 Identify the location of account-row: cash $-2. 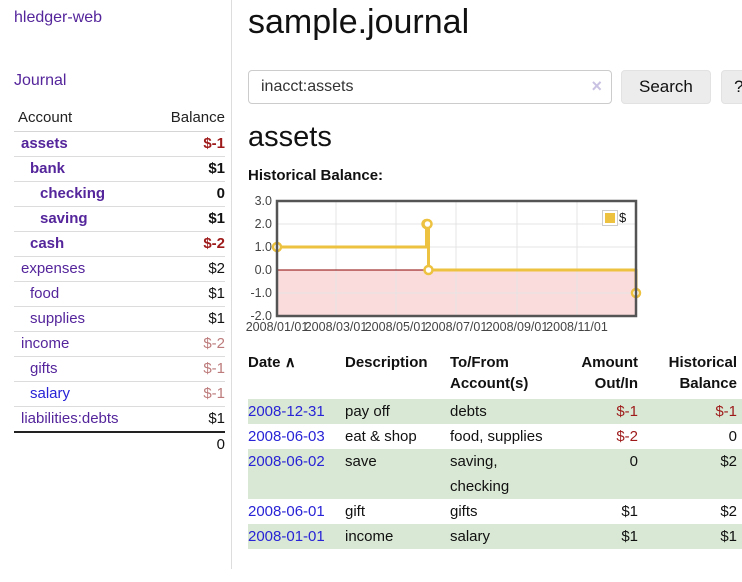
(119, 244).